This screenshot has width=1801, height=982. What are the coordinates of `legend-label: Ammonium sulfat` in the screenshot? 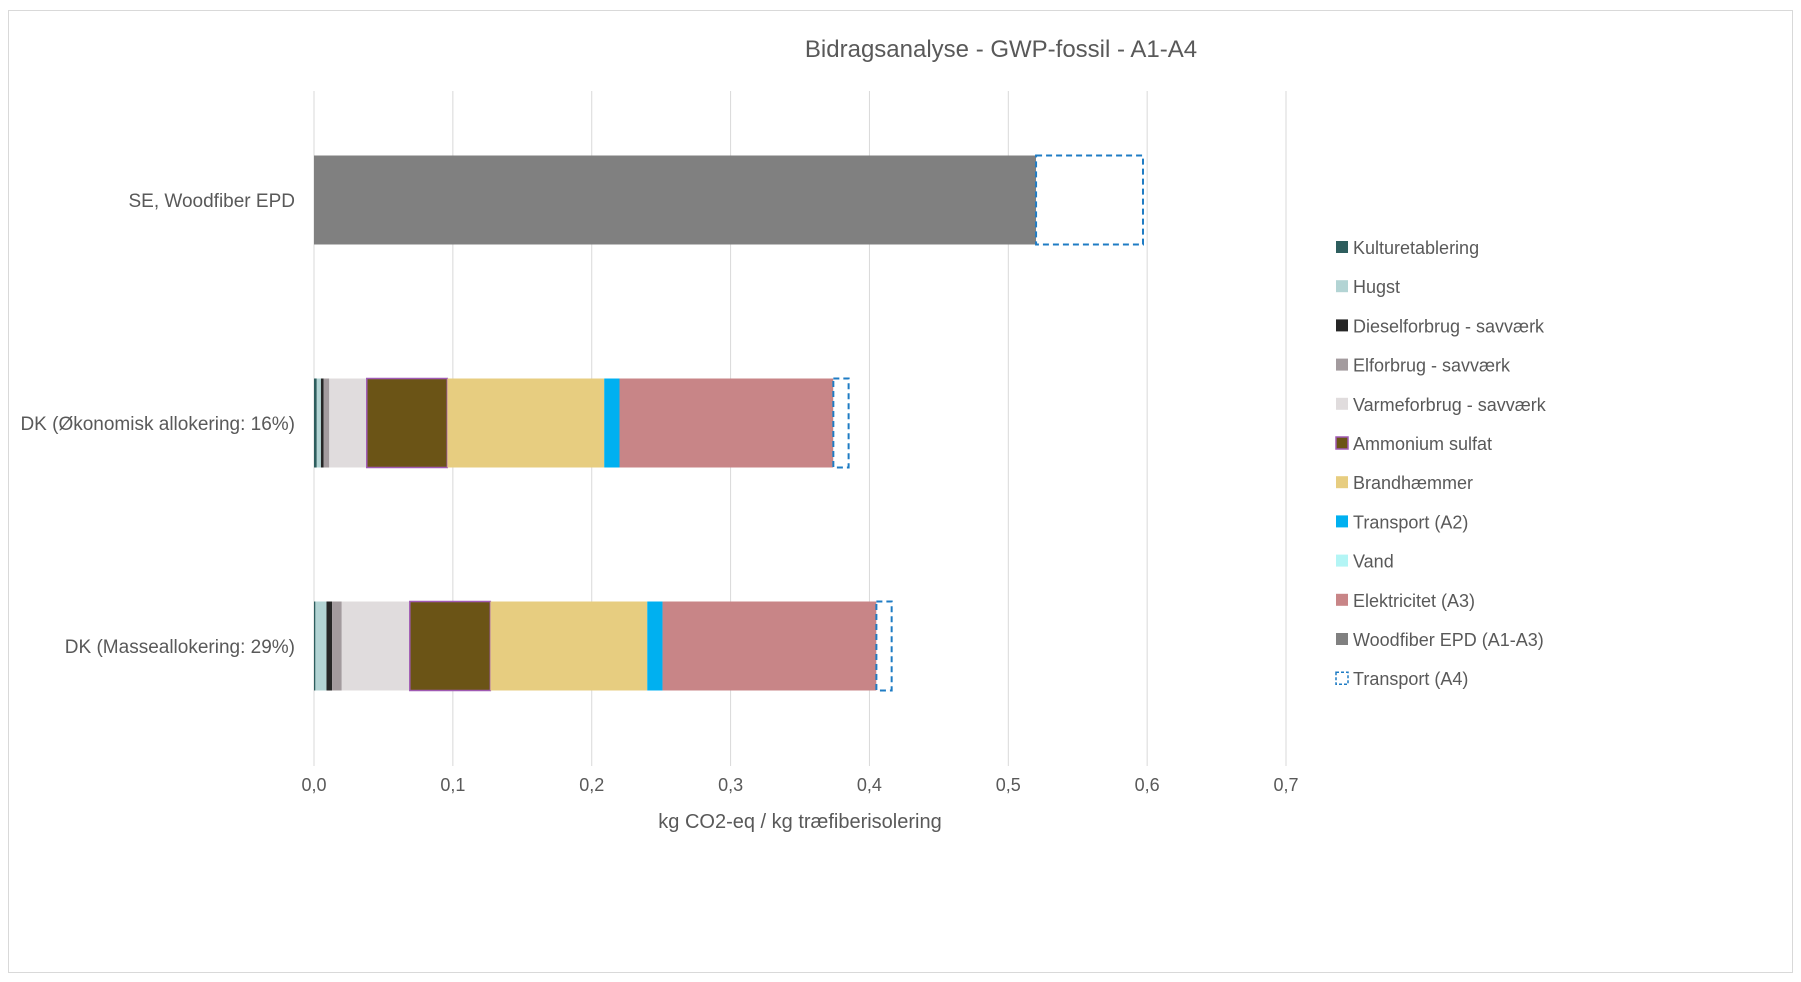 It's located at (1422, 444).